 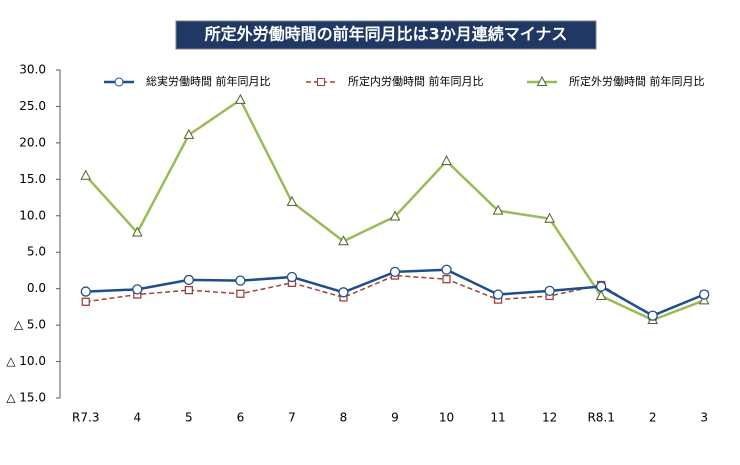 What do you see at coordinates (600, 418) in the screenshot?
I see `x-tick-label: R8.1` at bounding box center [600, 418].